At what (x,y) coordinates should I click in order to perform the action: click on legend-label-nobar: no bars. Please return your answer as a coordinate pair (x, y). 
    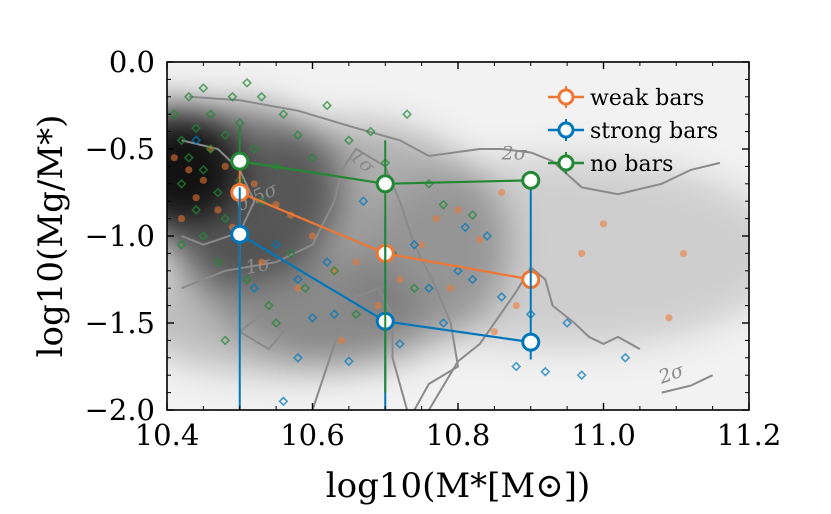
    Looking at the image, I should click on (631, 164).